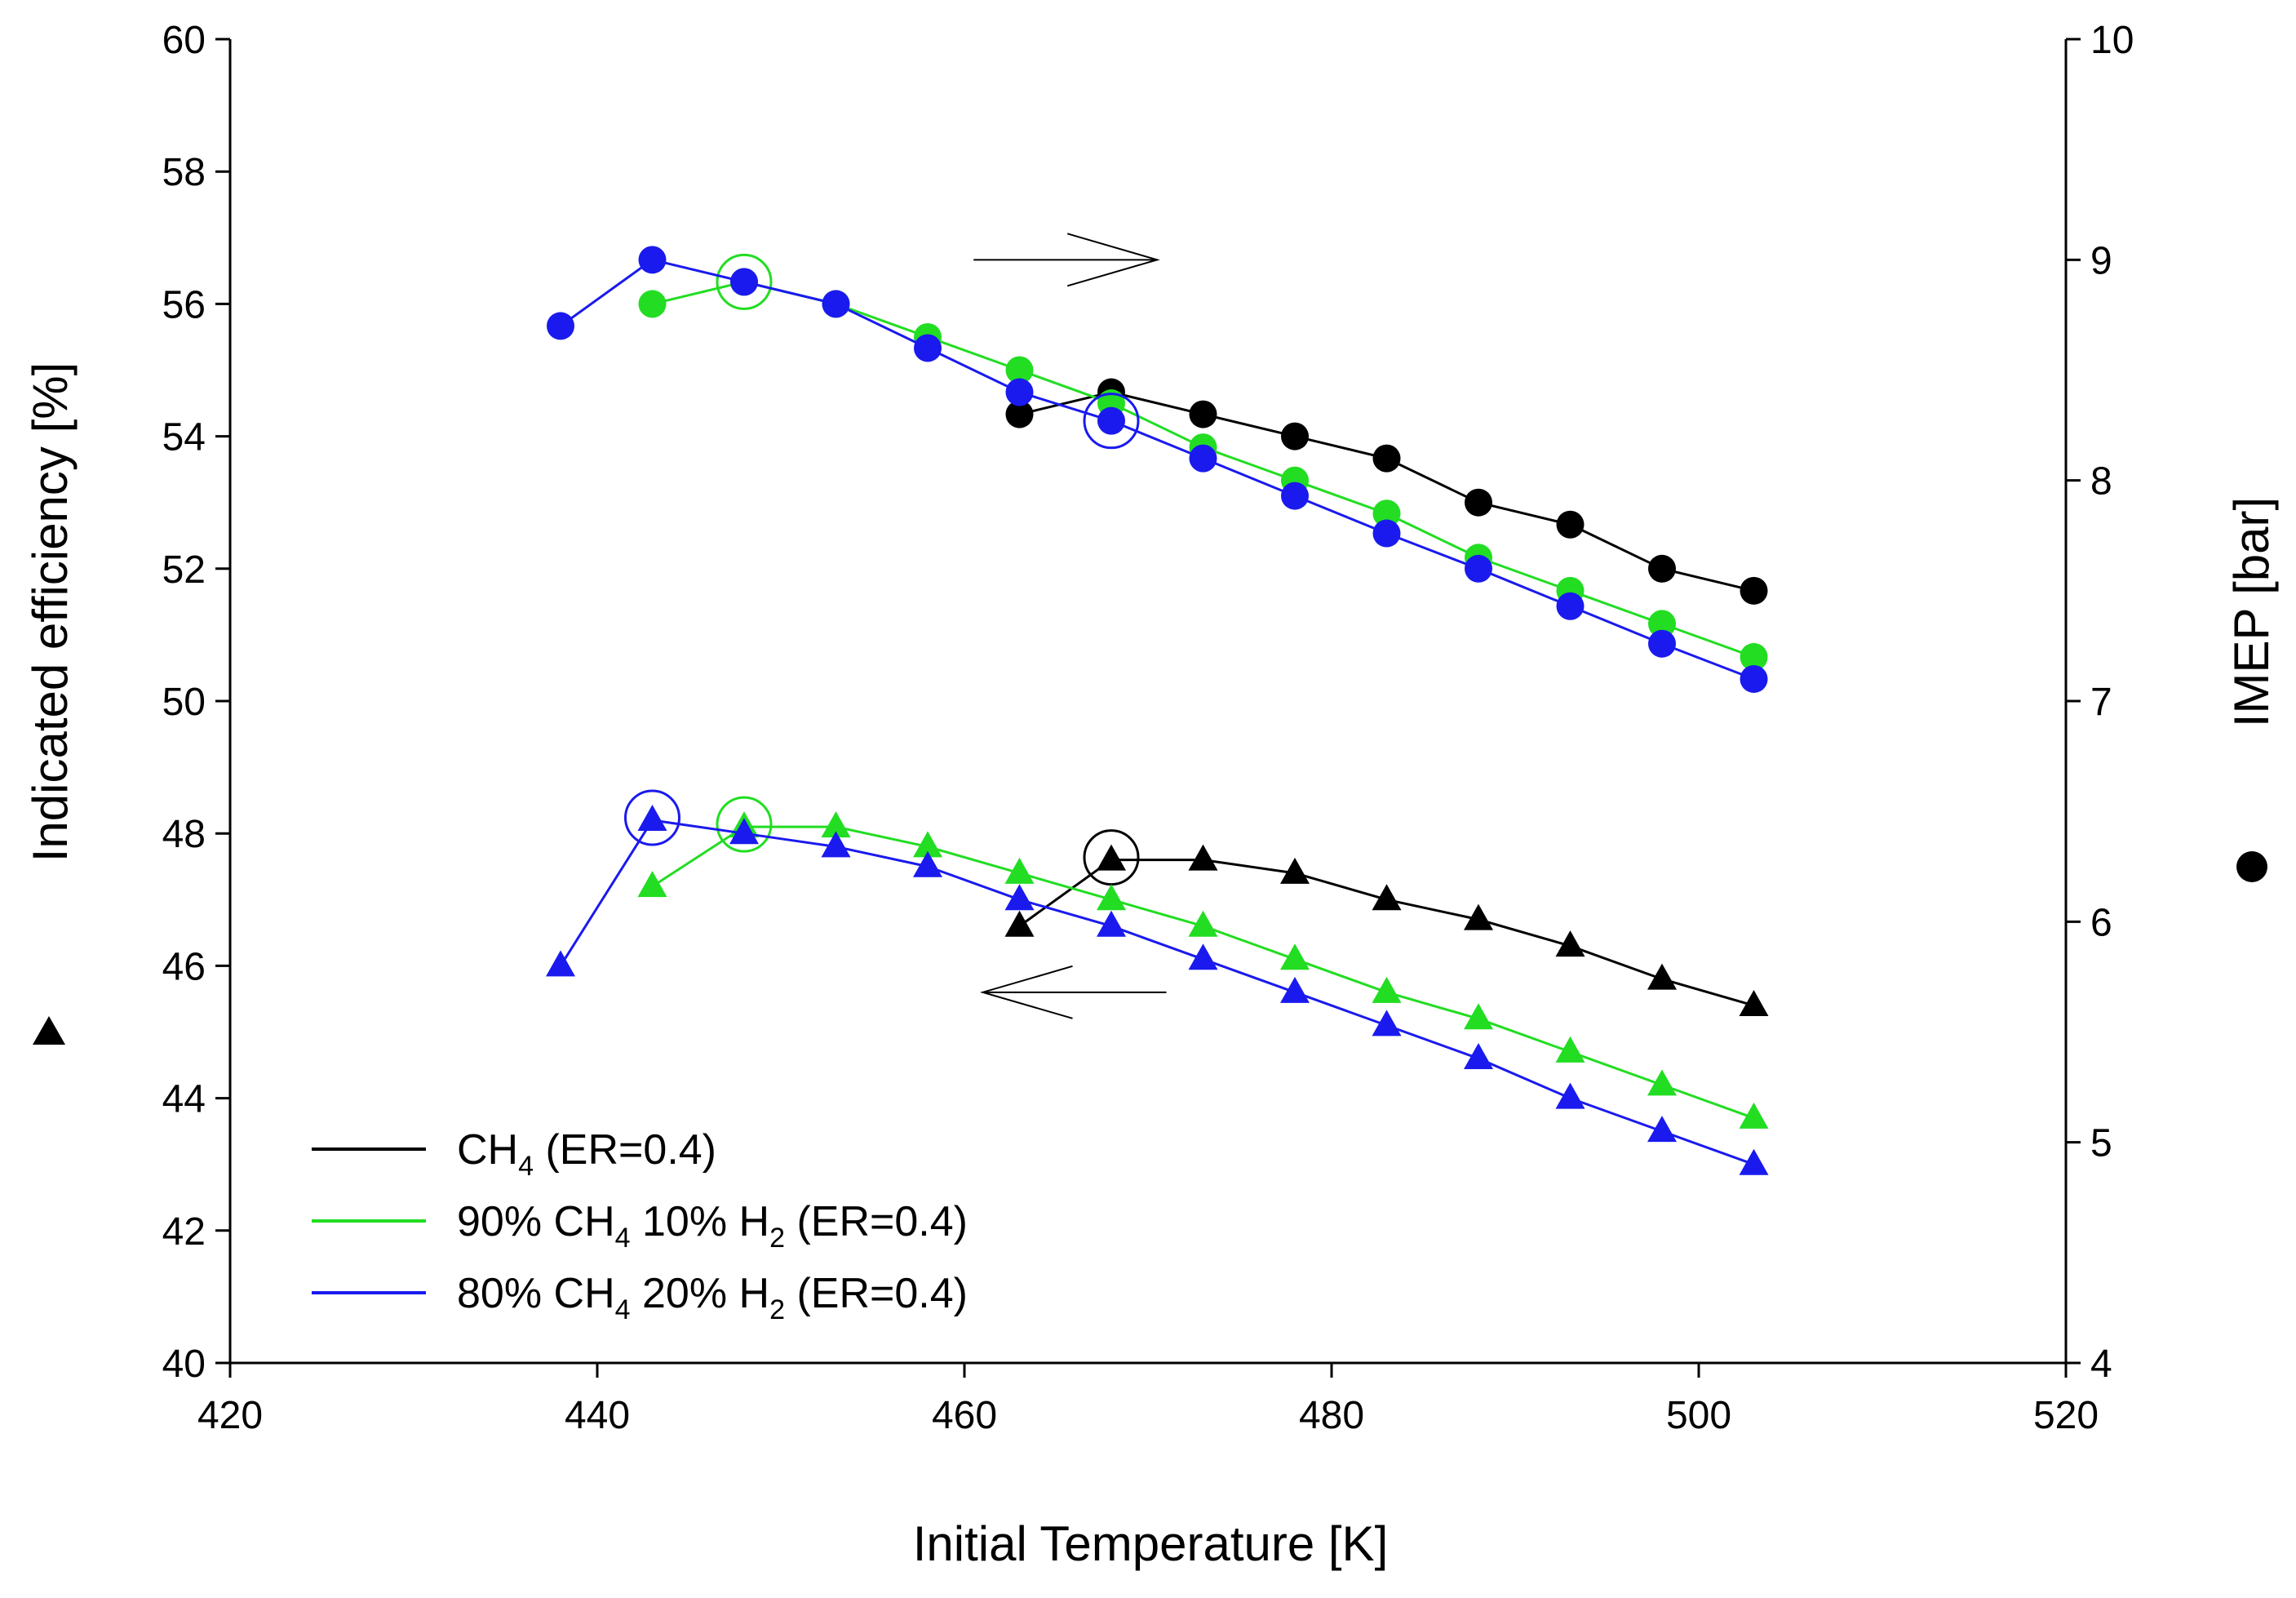  Describe the element at coordinates (487, 1150) in the screenshot. I see `legend-text-part: CH` at that location.